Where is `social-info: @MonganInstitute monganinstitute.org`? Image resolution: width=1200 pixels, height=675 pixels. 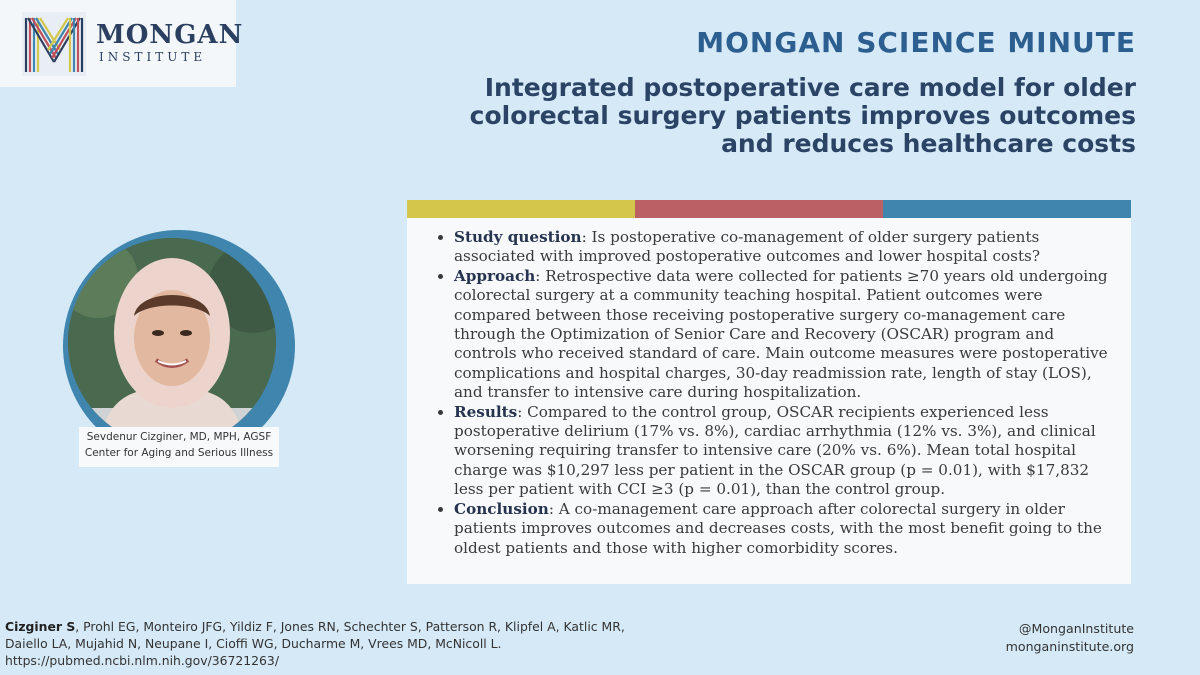
social-info: @MonganInstitute monganinstitute.org is located at coordinates (1070, 638).